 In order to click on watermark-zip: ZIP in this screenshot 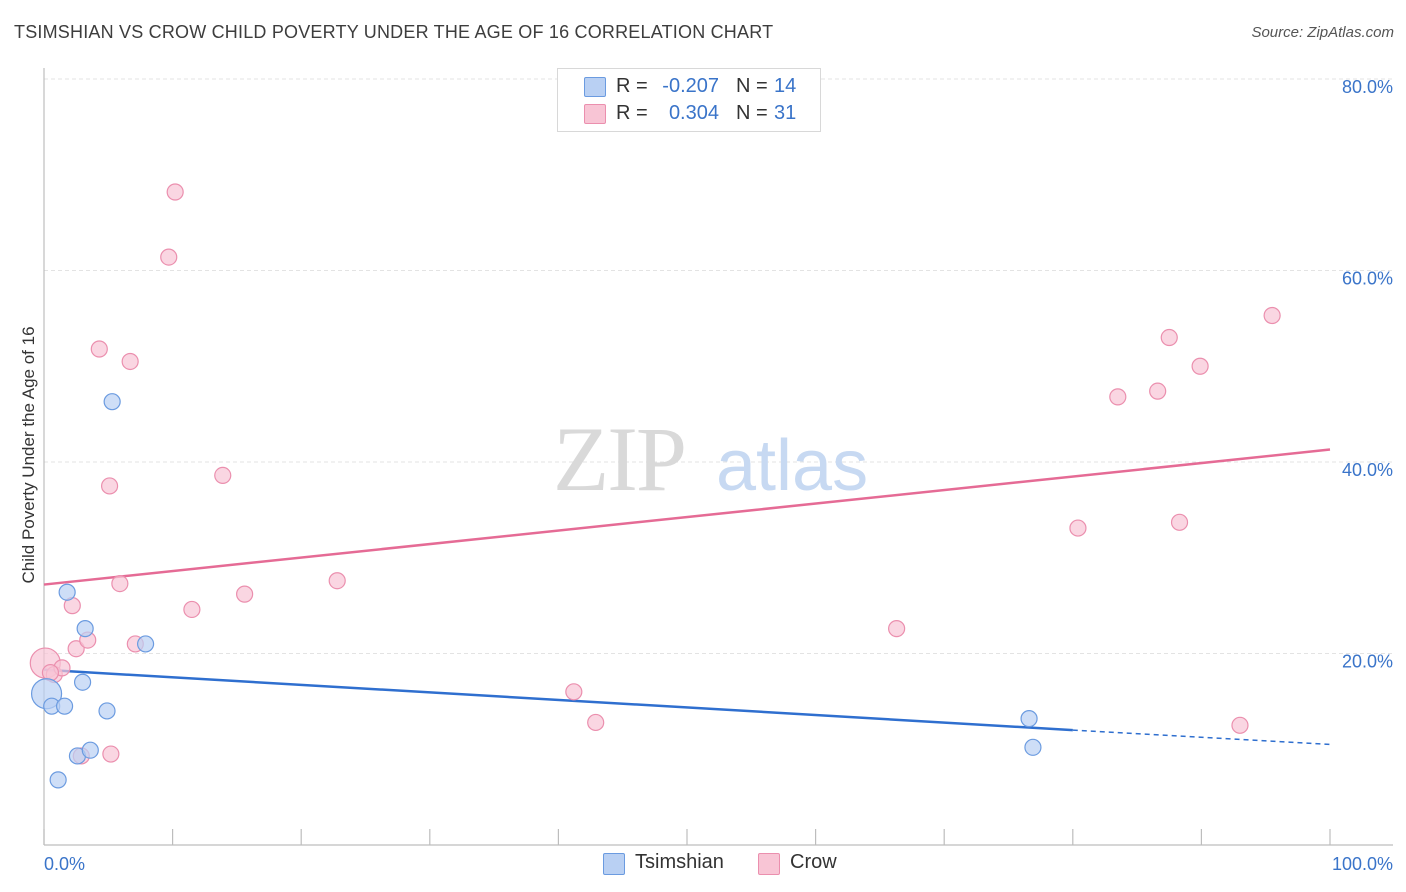, I will do `click(619, 459)`.